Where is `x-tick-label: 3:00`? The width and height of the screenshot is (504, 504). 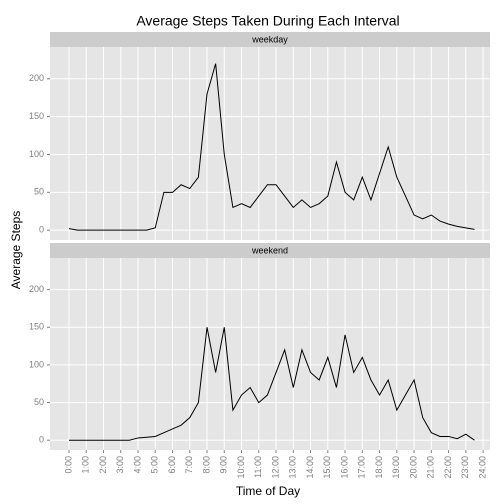
x-tick-label: 3:00 is located at coordinates (120, 465).